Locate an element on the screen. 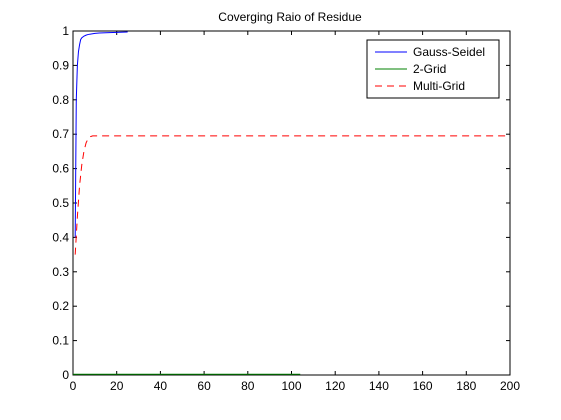 The height and width of the screenshot is (420, 561). y-tick-label: 0.6 is located at coordinates (60, 169).